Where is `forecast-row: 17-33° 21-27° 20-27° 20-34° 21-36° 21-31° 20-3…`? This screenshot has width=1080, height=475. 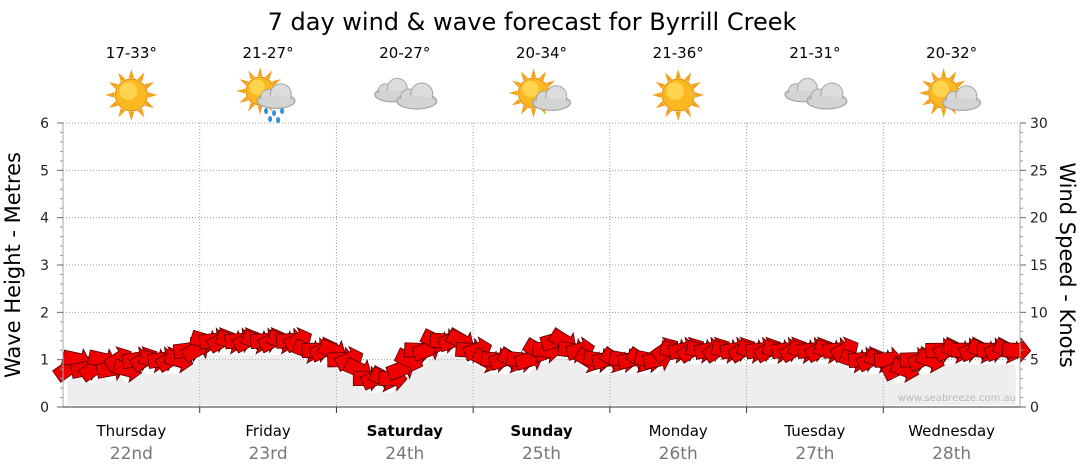 forecast-row: 17-33° 21-27° 20-27° 20-34° 21-36° 21-31° 20-3… is located at coordinates (543, 83).